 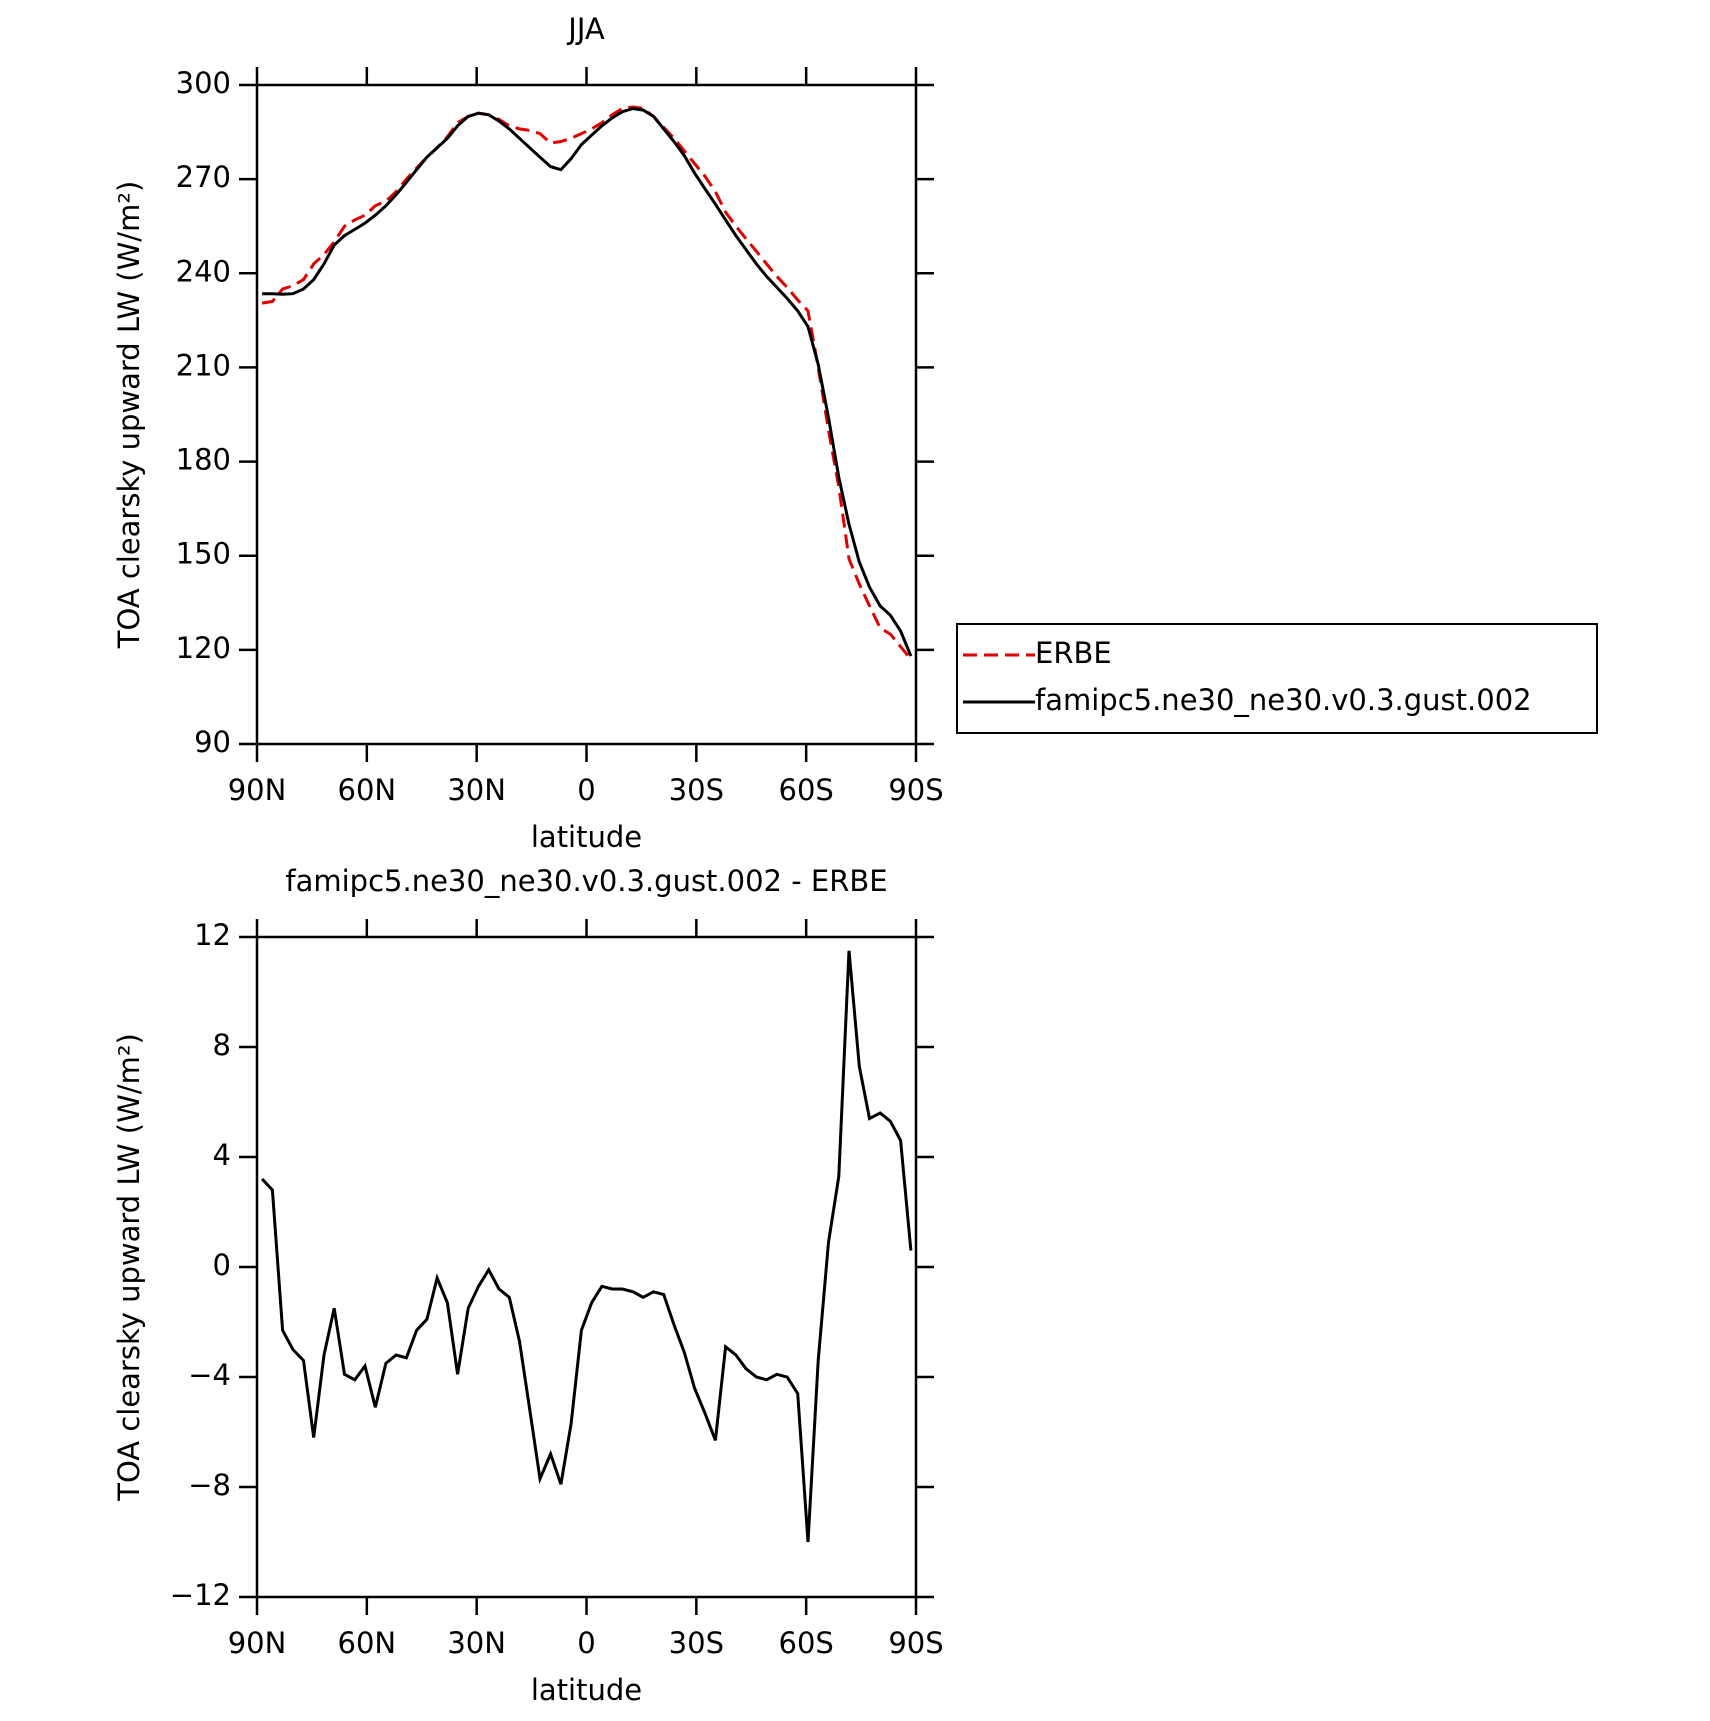 What do you see at coordinates (203, 648) in the screenshot?
I see `y-tick-label: 120` at bounding box center [203, 648].